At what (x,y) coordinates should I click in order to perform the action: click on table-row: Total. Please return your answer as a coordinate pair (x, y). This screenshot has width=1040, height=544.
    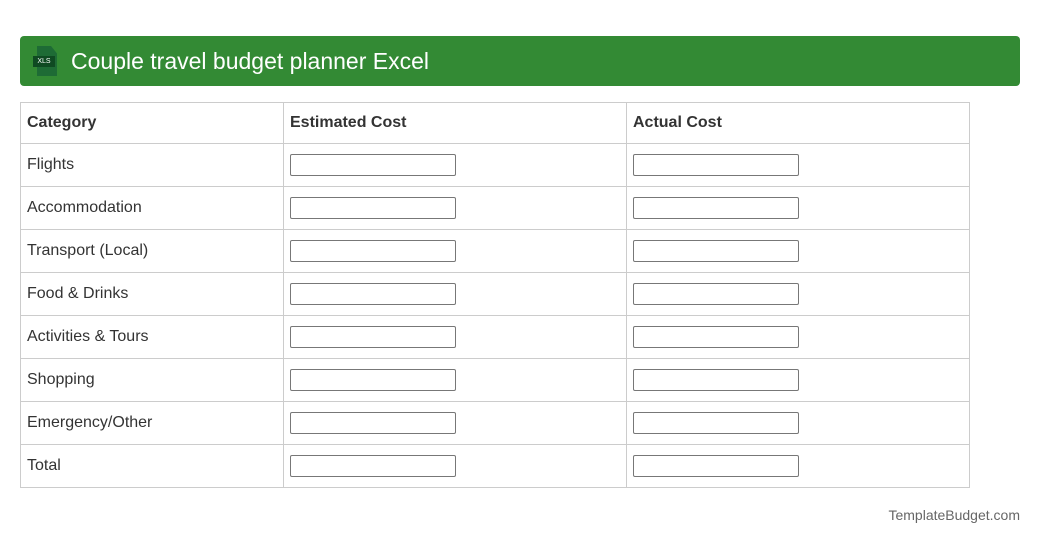
    Looking at the image, I should click on (495, 466).